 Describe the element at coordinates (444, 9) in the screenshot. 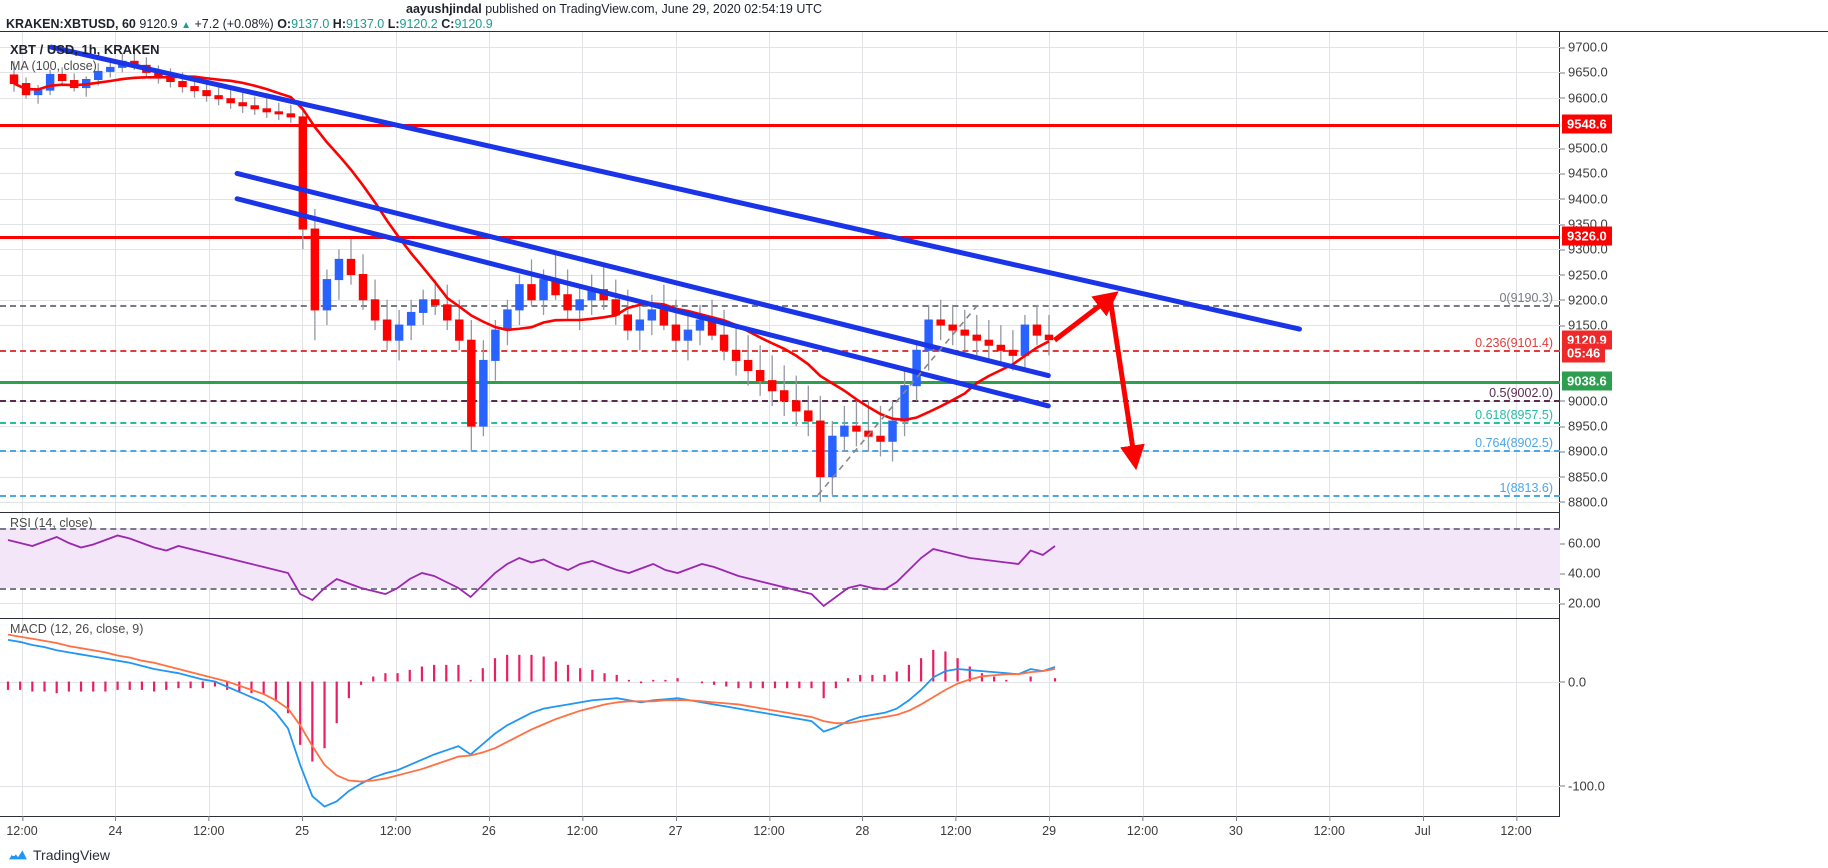

I see `author-name: aayushjindal` at that location.